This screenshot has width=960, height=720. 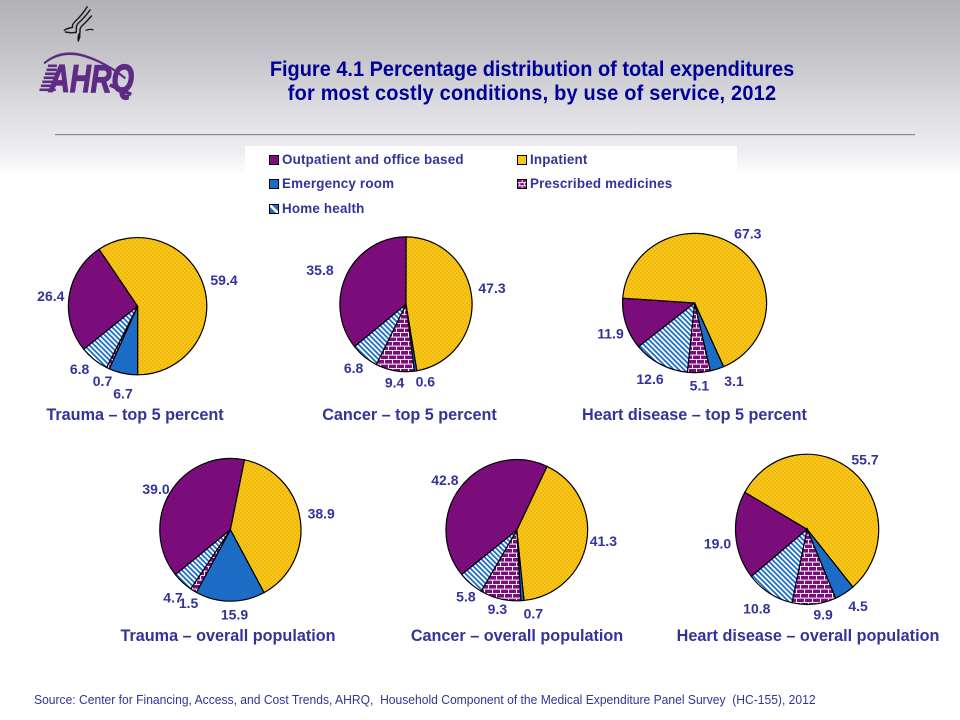 I want to click on svg-text: 5.8, so click(x=466, y=597).